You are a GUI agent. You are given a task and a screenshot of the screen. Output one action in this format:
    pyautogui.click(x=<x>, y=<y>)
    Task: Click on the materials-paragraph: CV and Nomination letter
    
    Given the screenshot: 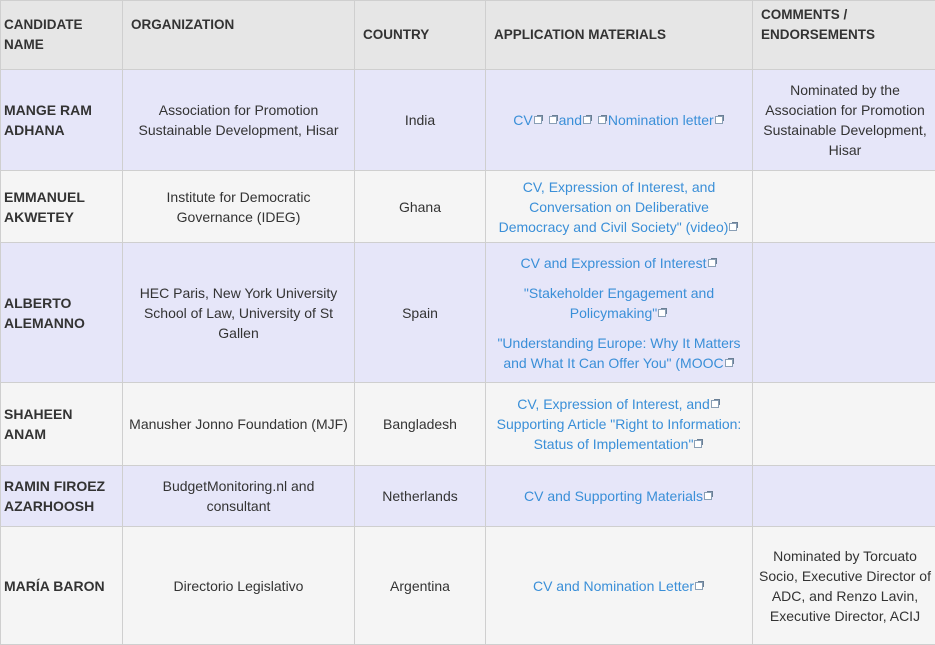 What is the action you would take?
    pyautogui.click(x=619, y=120)
    